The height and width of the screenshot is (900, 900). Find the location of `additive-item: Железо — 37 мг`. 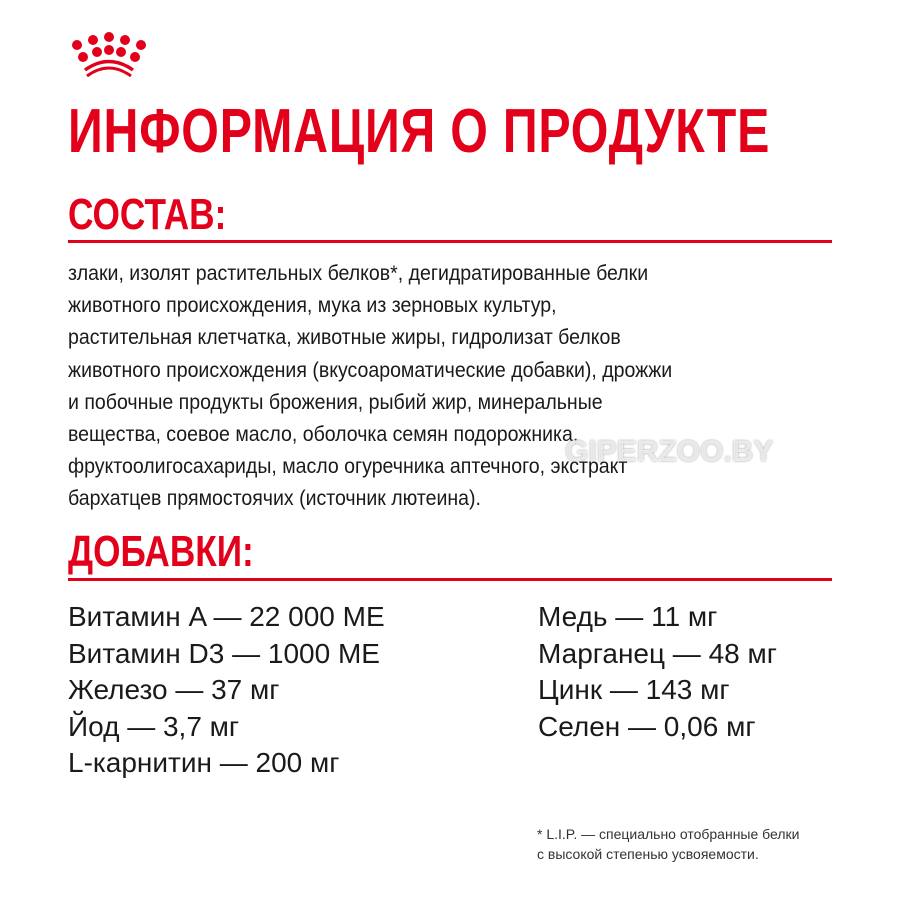

additive-item: Железо — 37 мг is located at coordinates (174, 689).